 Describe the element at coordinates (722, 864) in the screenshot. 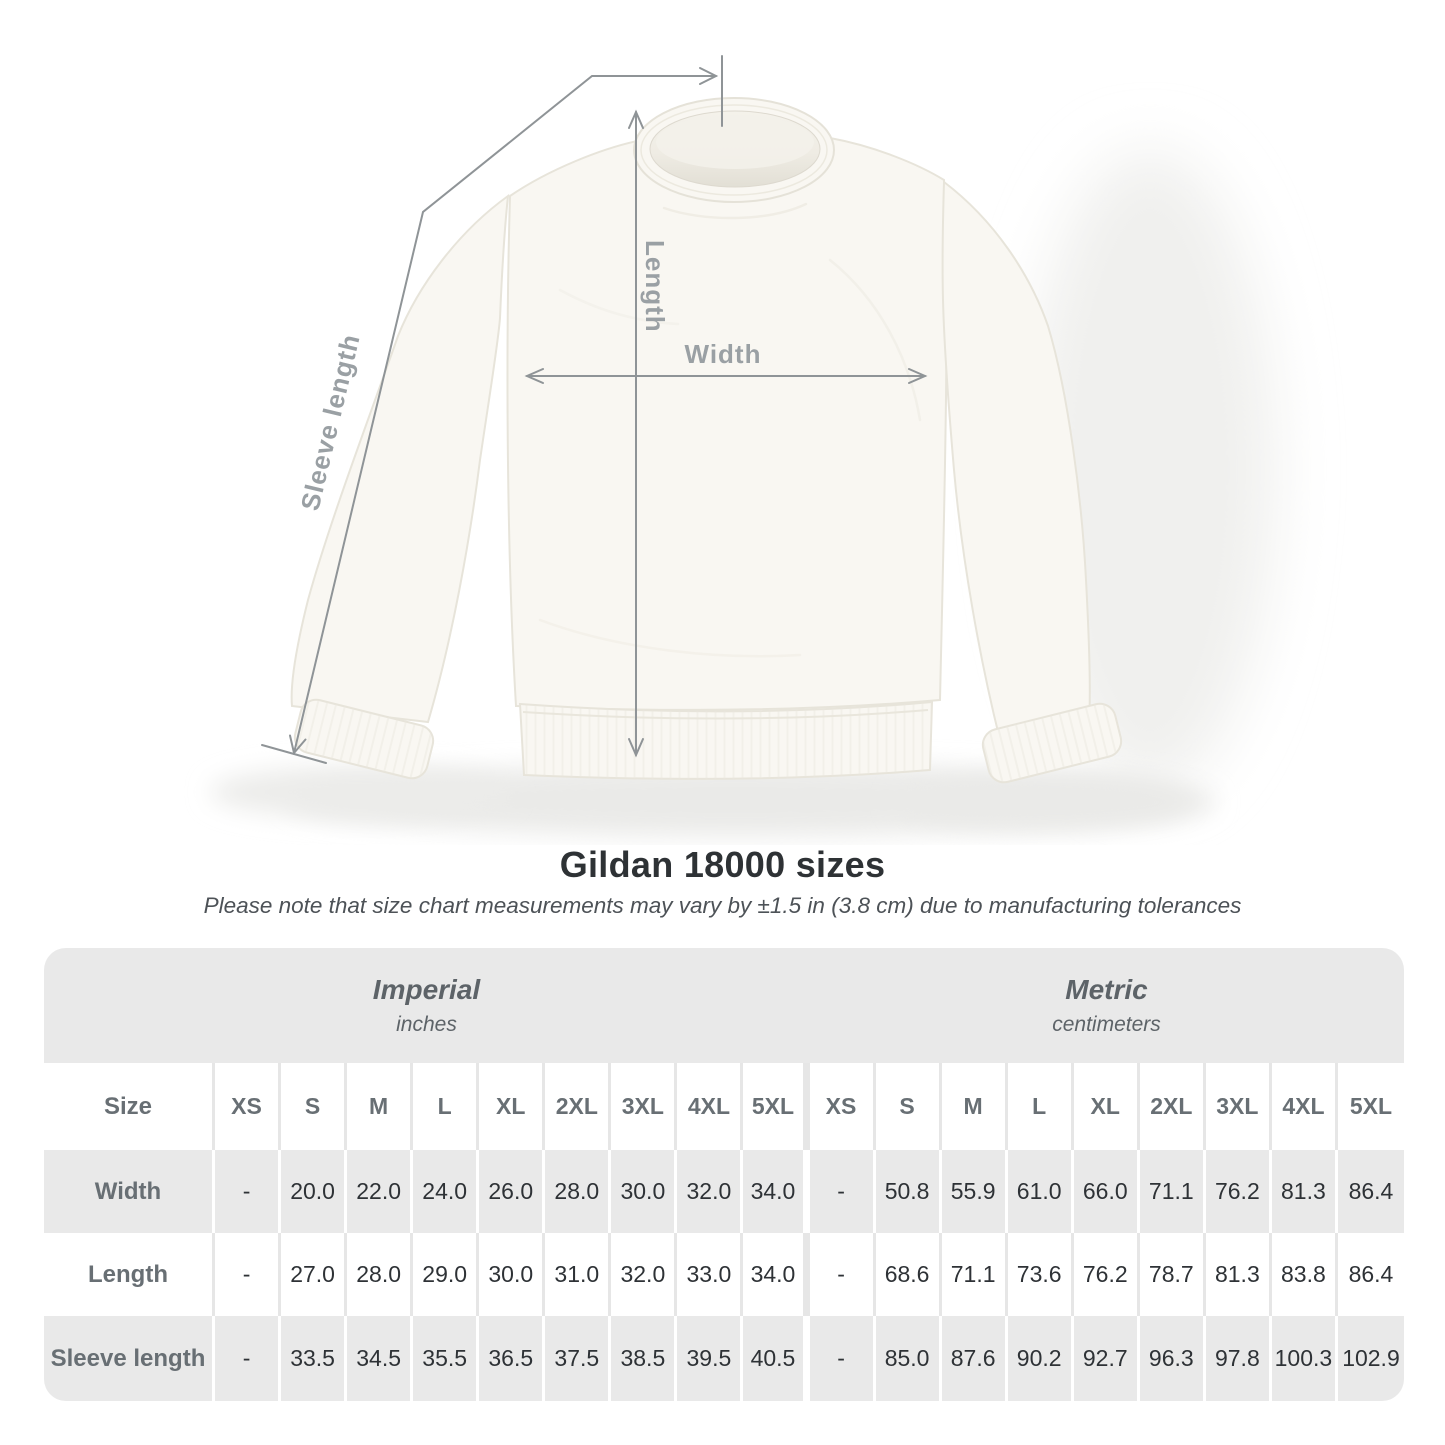

I see `page-title: Gildan 18000 sizes` at that location.